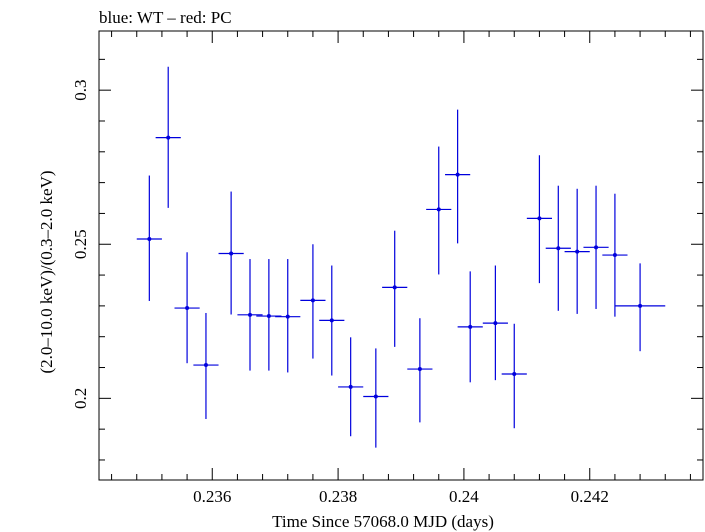 This screenshot has height=532, width=705. Describe the element at coordinates (46, 271) in the screenshot. I see `y-axis-label: (2.0–10.0 keV)/(0.3–2.0 keV)` at that location.